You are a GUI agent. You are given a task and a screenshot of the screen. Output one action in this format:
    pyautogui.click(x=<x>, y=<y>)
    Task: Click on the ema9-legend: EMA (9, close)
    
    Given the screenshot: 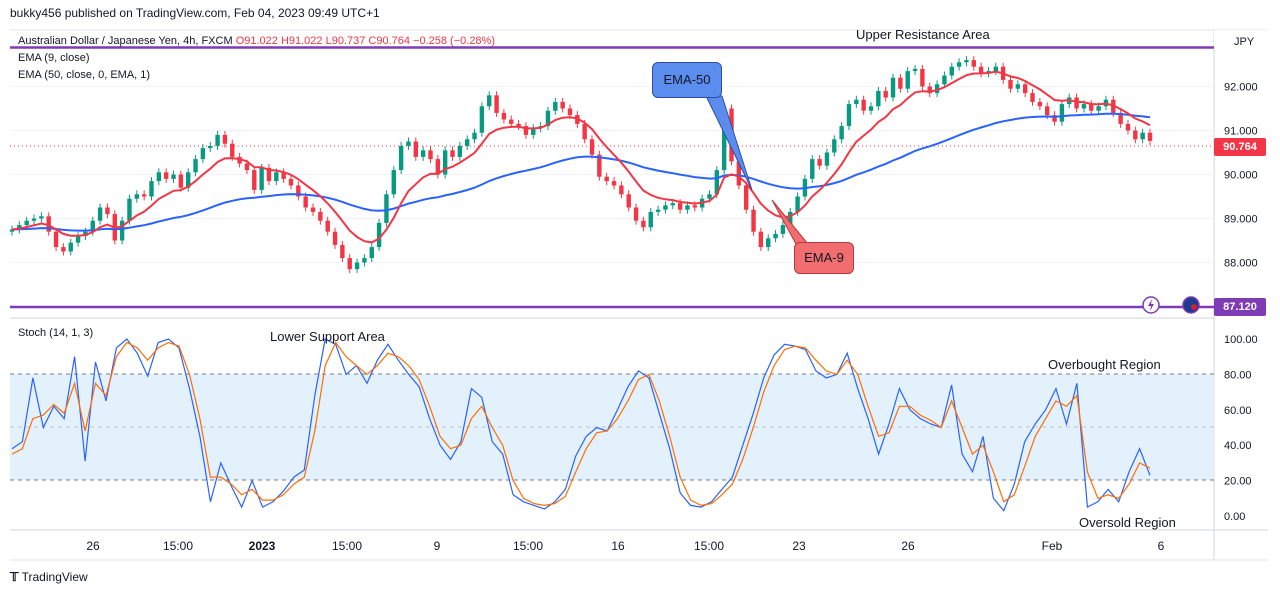 What is the action you would take?
    pyautogui.click(x=54, y=58)
    